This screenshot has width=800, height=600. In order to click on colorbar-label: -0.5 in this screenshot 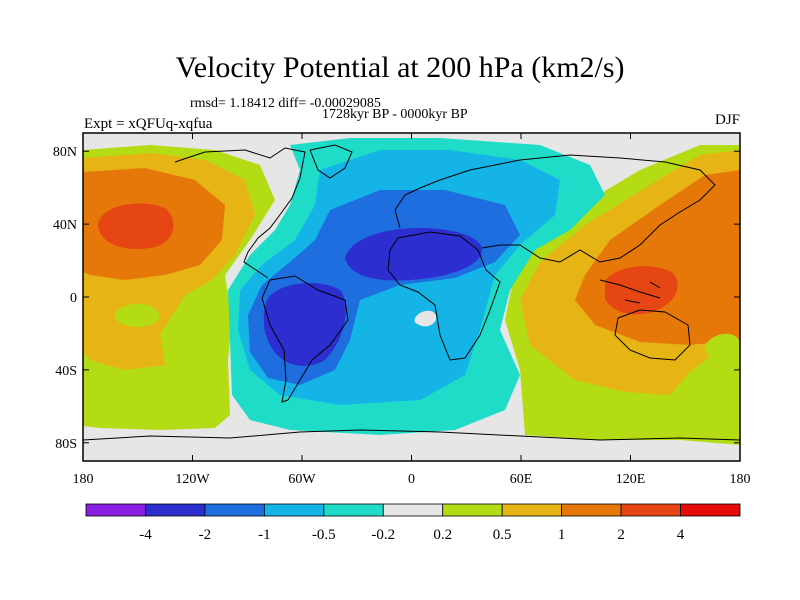, I will do `click(324, 535)`.